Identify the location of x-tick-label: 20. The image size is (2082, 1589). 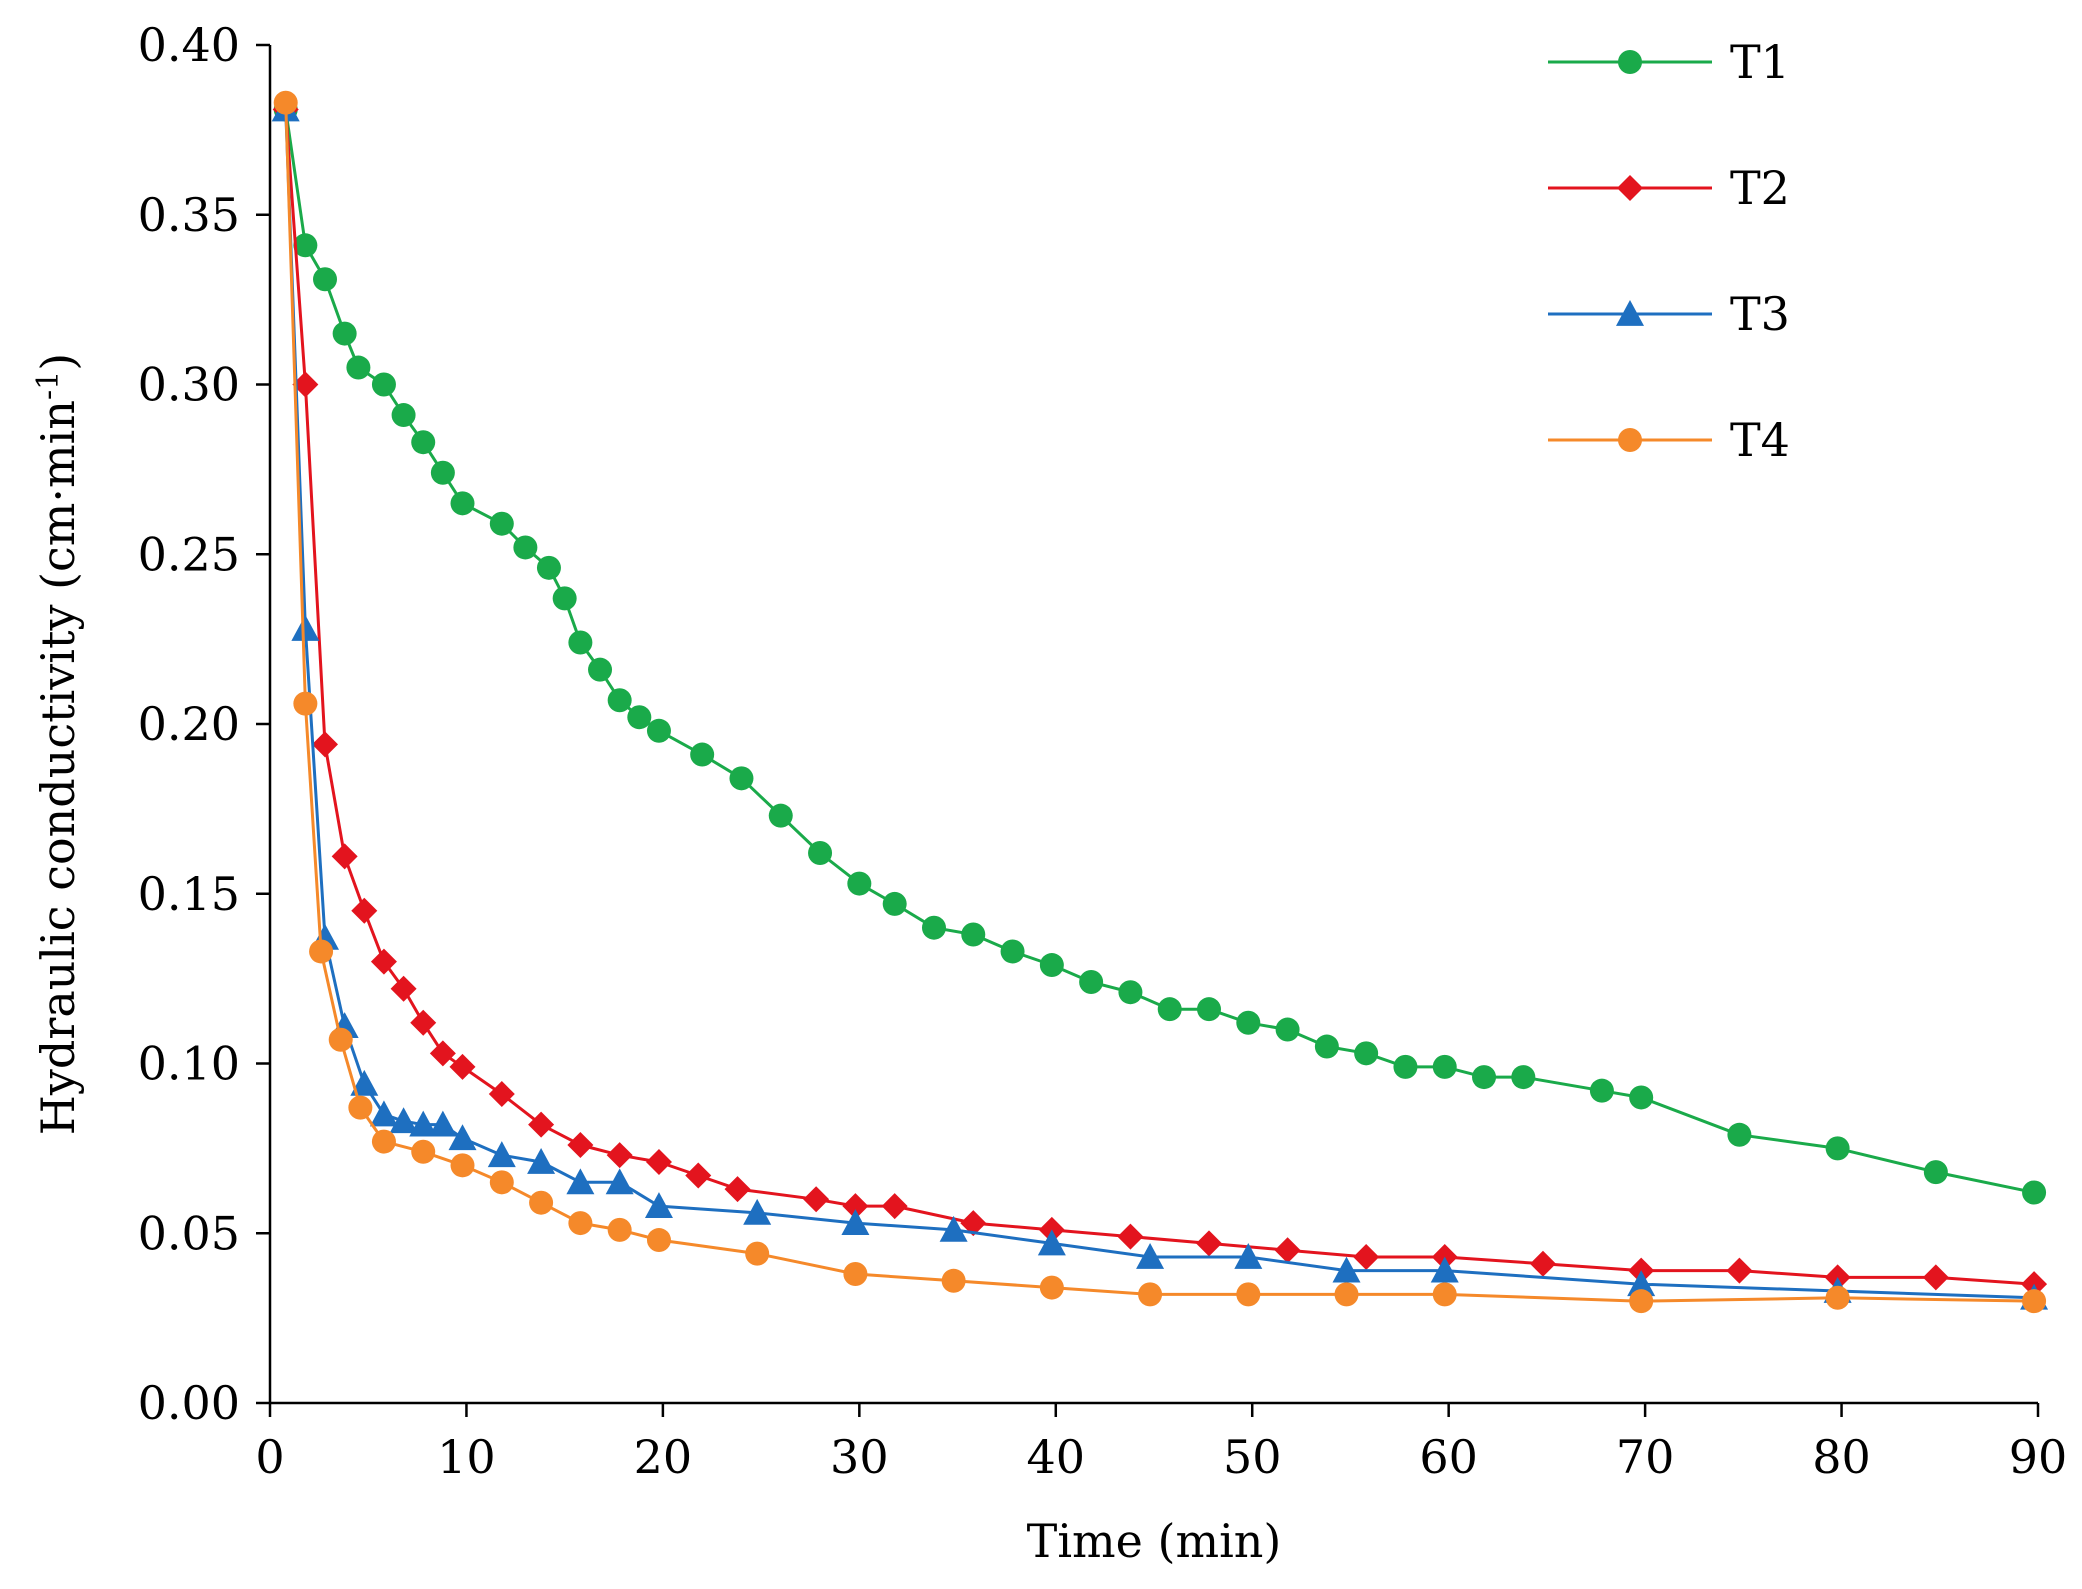
(663, 1457).